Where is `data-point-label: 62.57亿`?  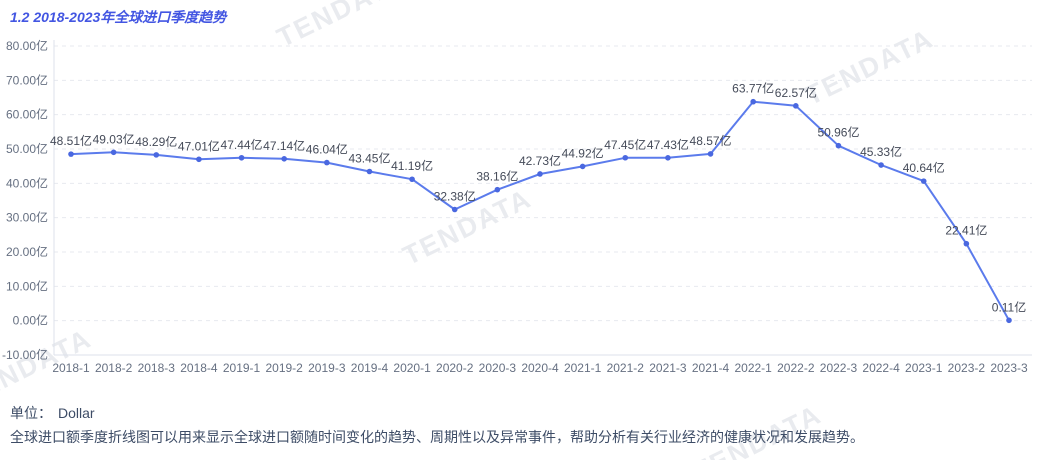 data-point-label: 62.57亿 is located at coordinates (796, 92).